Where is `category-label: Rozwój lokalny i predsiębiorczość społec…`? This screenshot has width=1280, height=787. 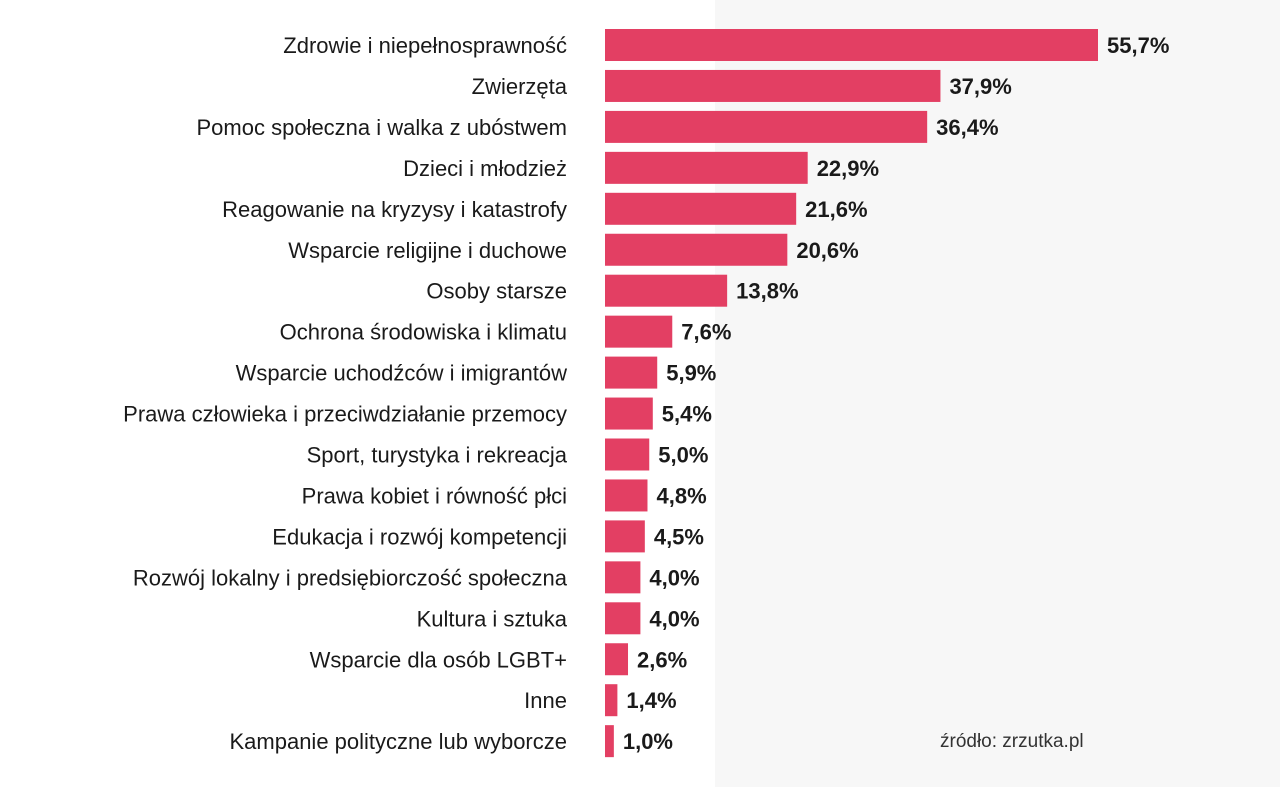
category-label: Rozwój lokalny i predsiębiorczość społec… is located at coordinates (350, 577).